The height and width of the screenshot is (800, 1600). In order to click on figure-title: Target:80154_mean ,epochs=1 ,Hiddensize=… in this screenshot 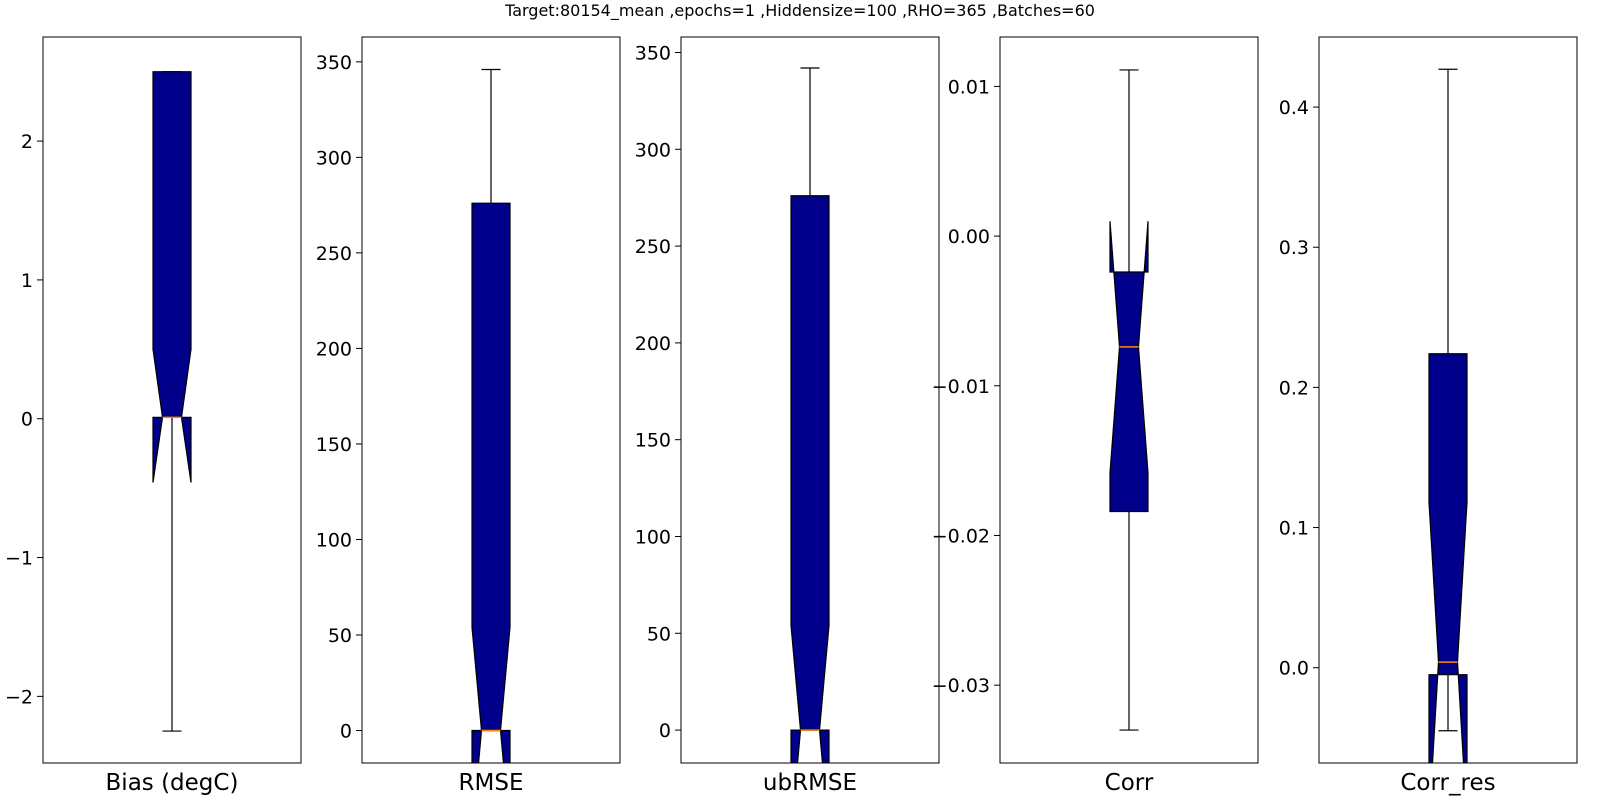, I will do `click(799, 11)`.